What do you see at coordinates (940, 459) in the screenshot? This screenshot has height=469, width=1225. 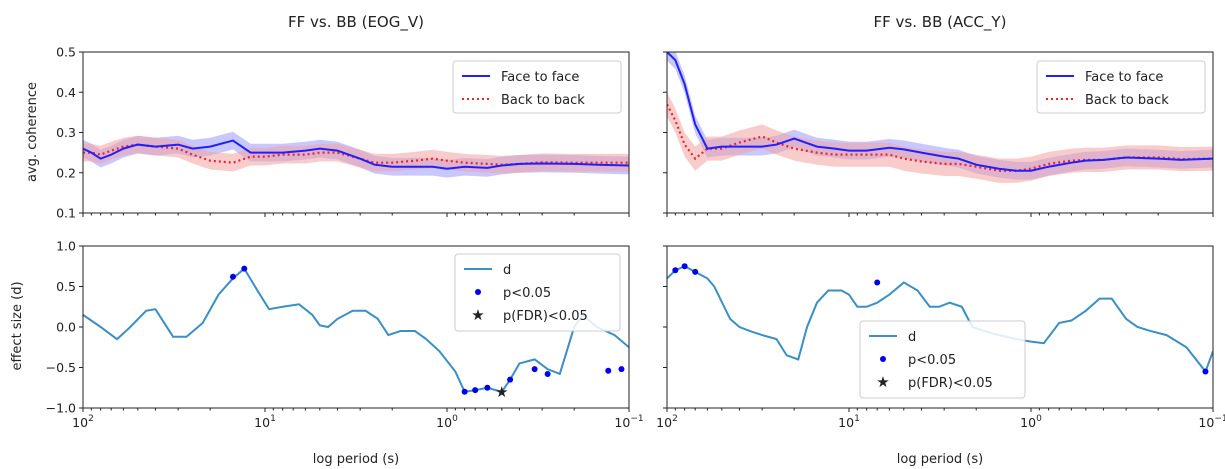 I see `xlabel-right: log period (s)` at bounding box center [940, 459].